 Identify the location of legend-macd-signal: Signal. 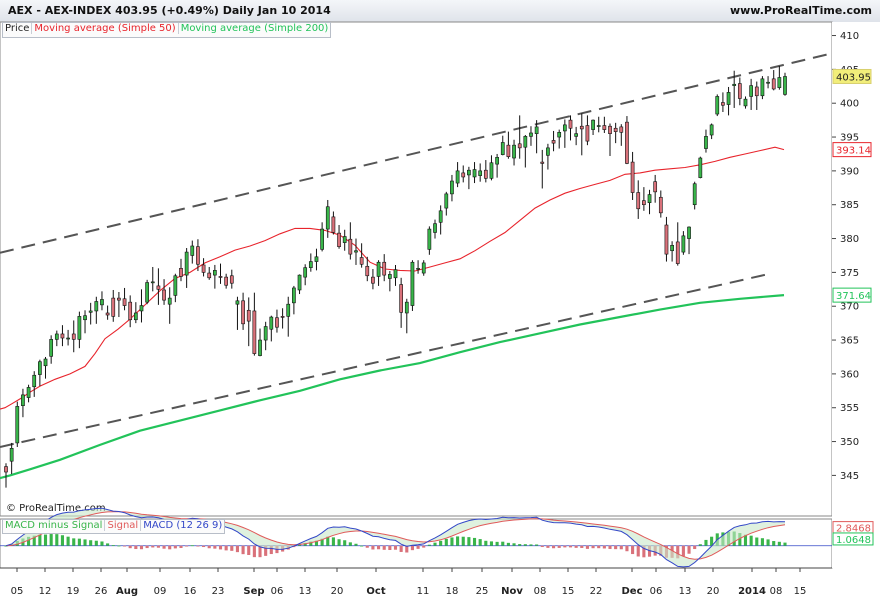
(123, 525).